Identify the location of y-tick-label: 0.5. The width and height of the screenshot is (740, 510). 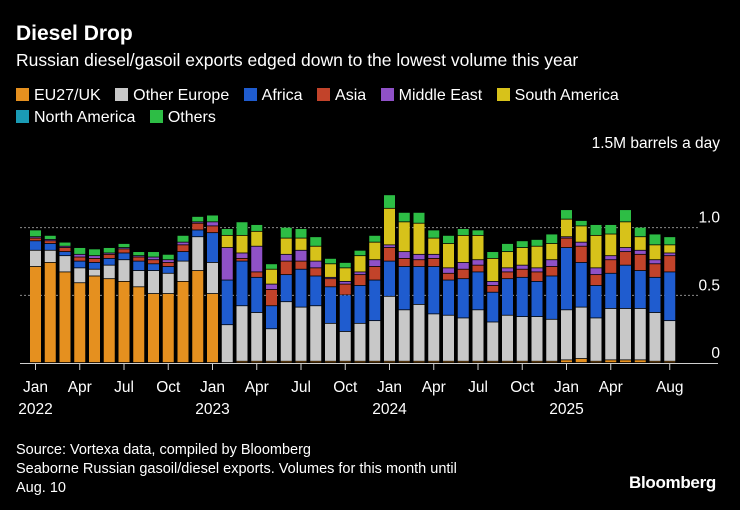
(709, 285).